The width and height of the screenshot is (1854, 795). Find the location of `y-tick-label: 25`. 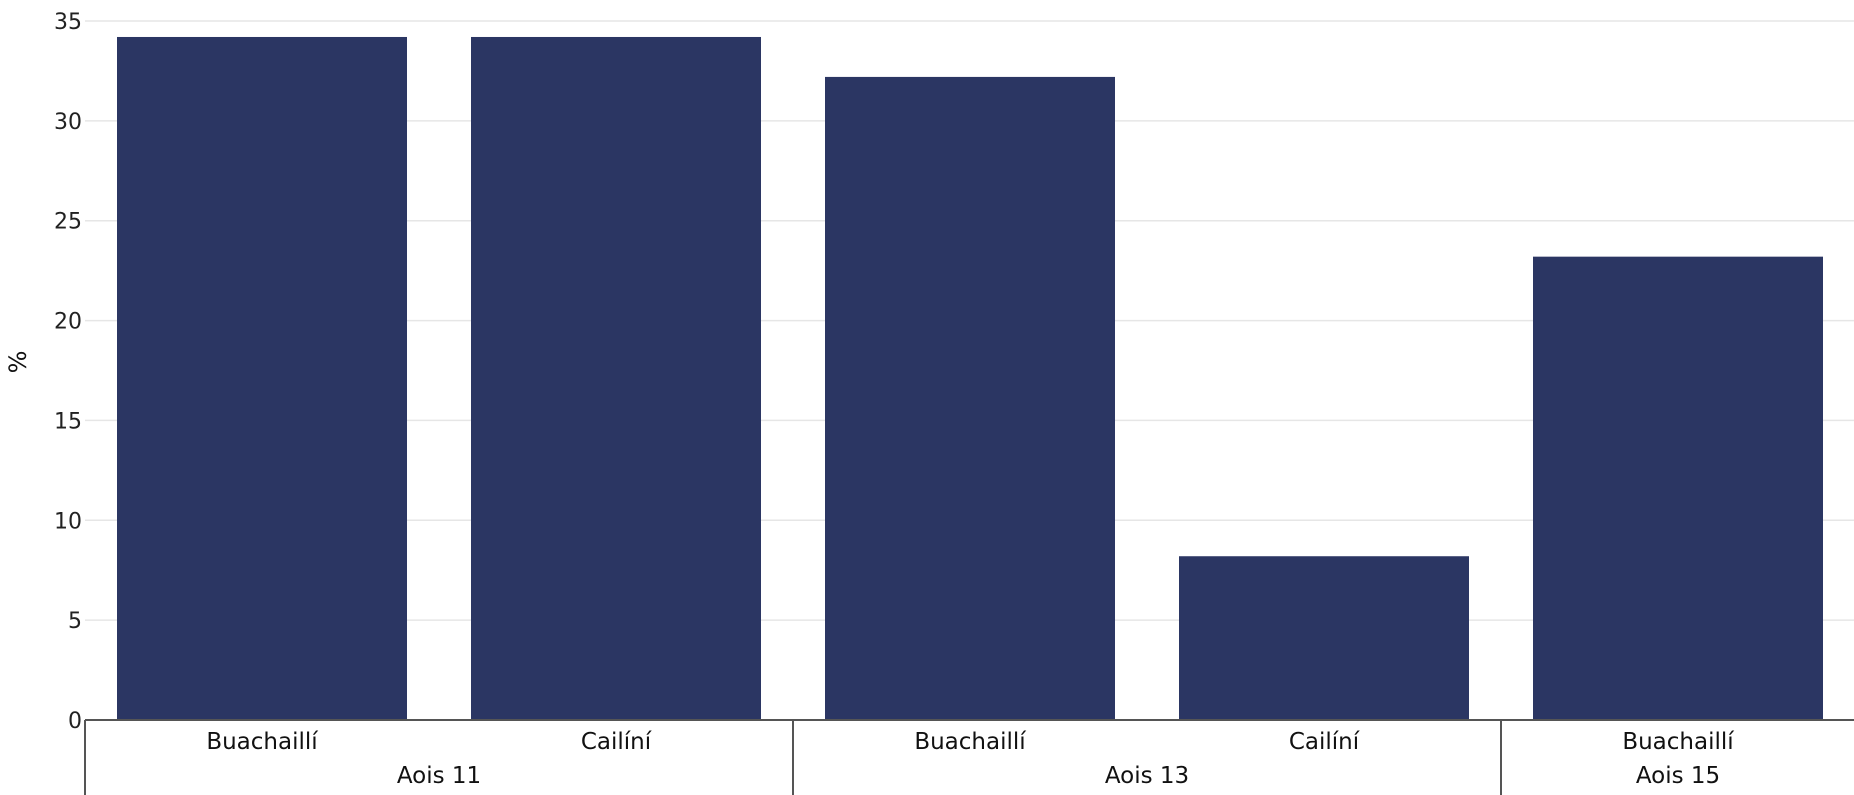

y-tick-label: 25 is located at coordinates (68, 222).